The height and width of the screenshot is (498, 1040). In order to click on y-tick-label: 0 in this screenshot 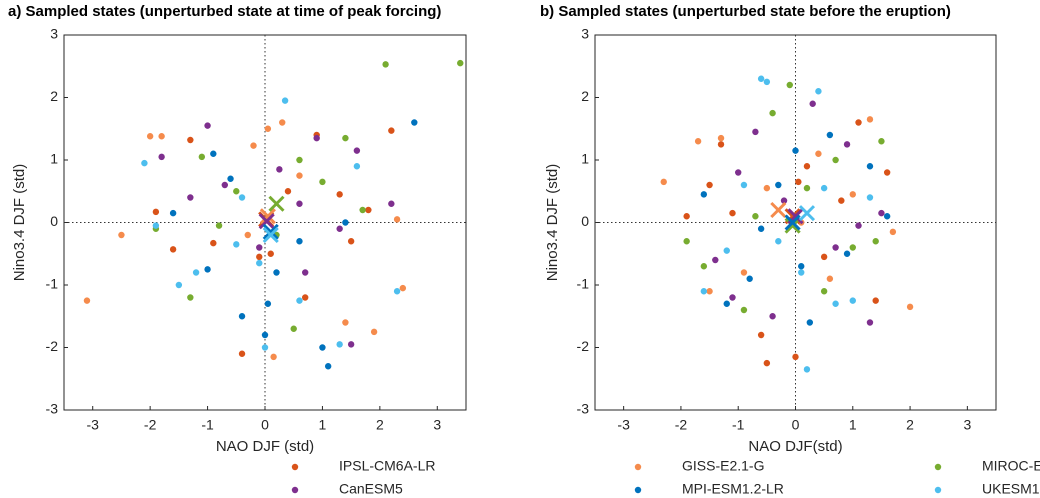, I will do `click(54, 221)`.